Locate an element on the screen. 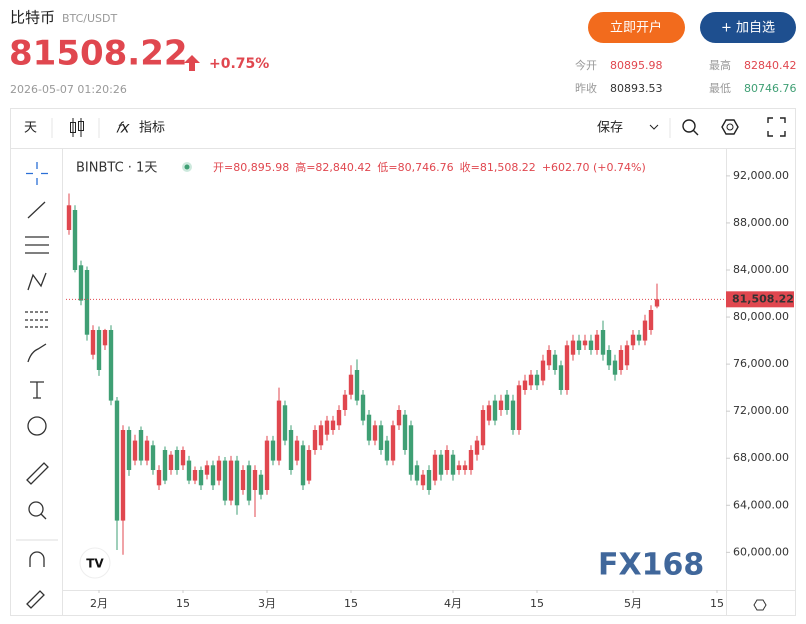 The height and width of the screenshot is (624, 806). watchlist-button is located at coordinates (748, 27).